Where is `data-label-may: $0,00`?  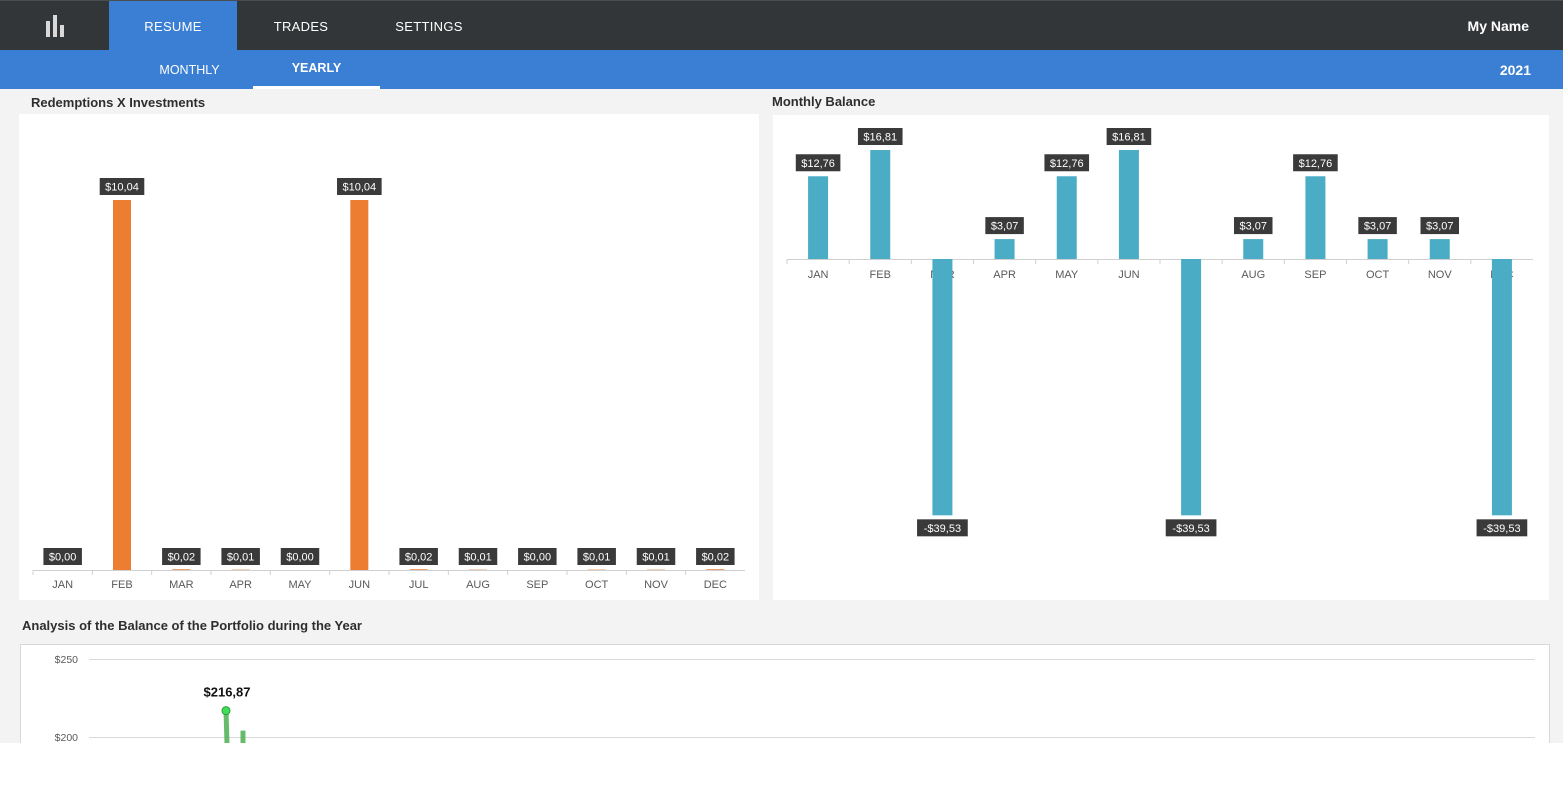 data-label-may: $0,00 is located at coordinates (300, 558).